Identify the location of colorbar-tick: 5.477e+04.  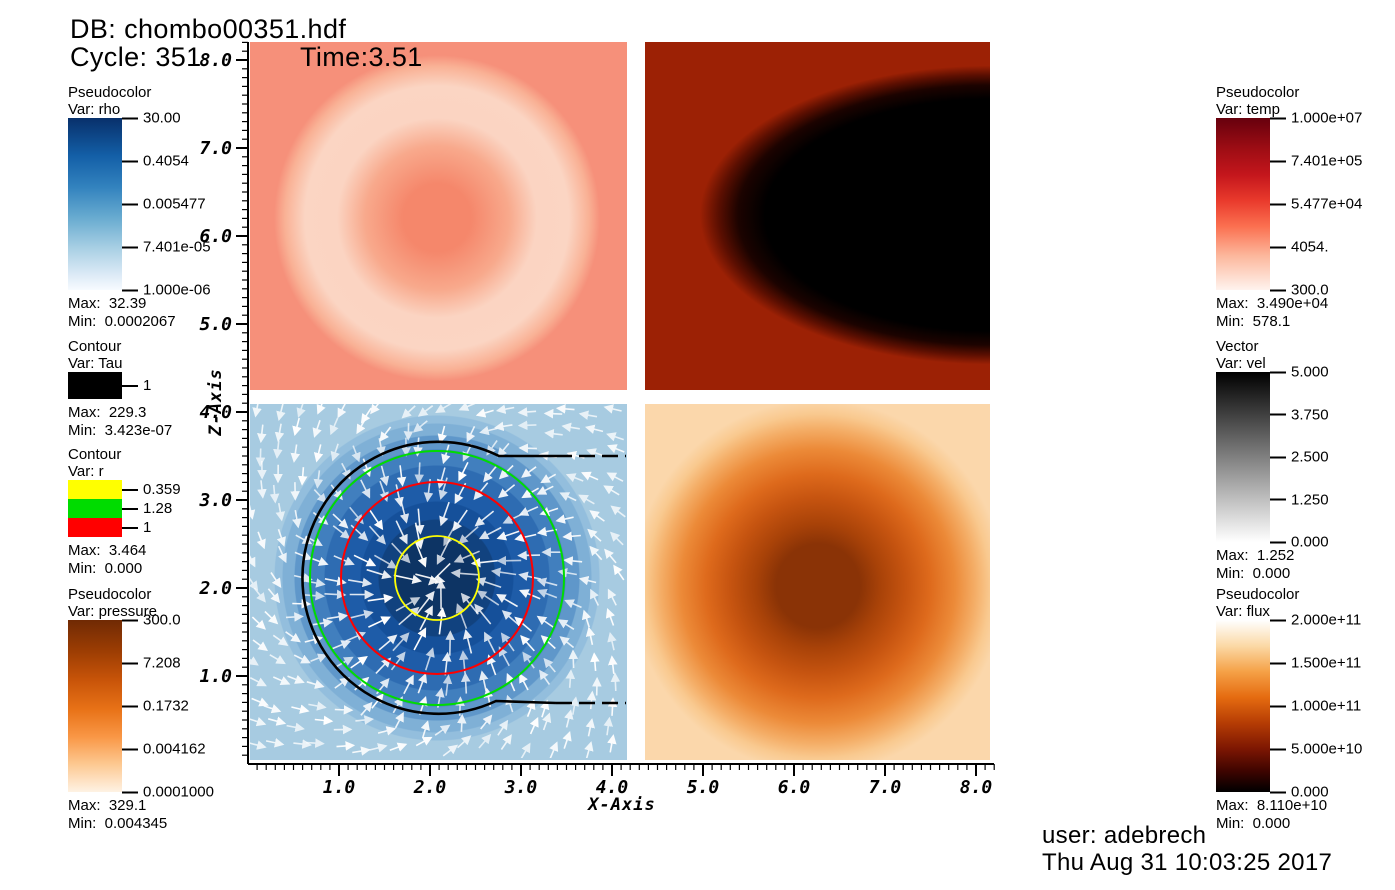
(1316, 204).